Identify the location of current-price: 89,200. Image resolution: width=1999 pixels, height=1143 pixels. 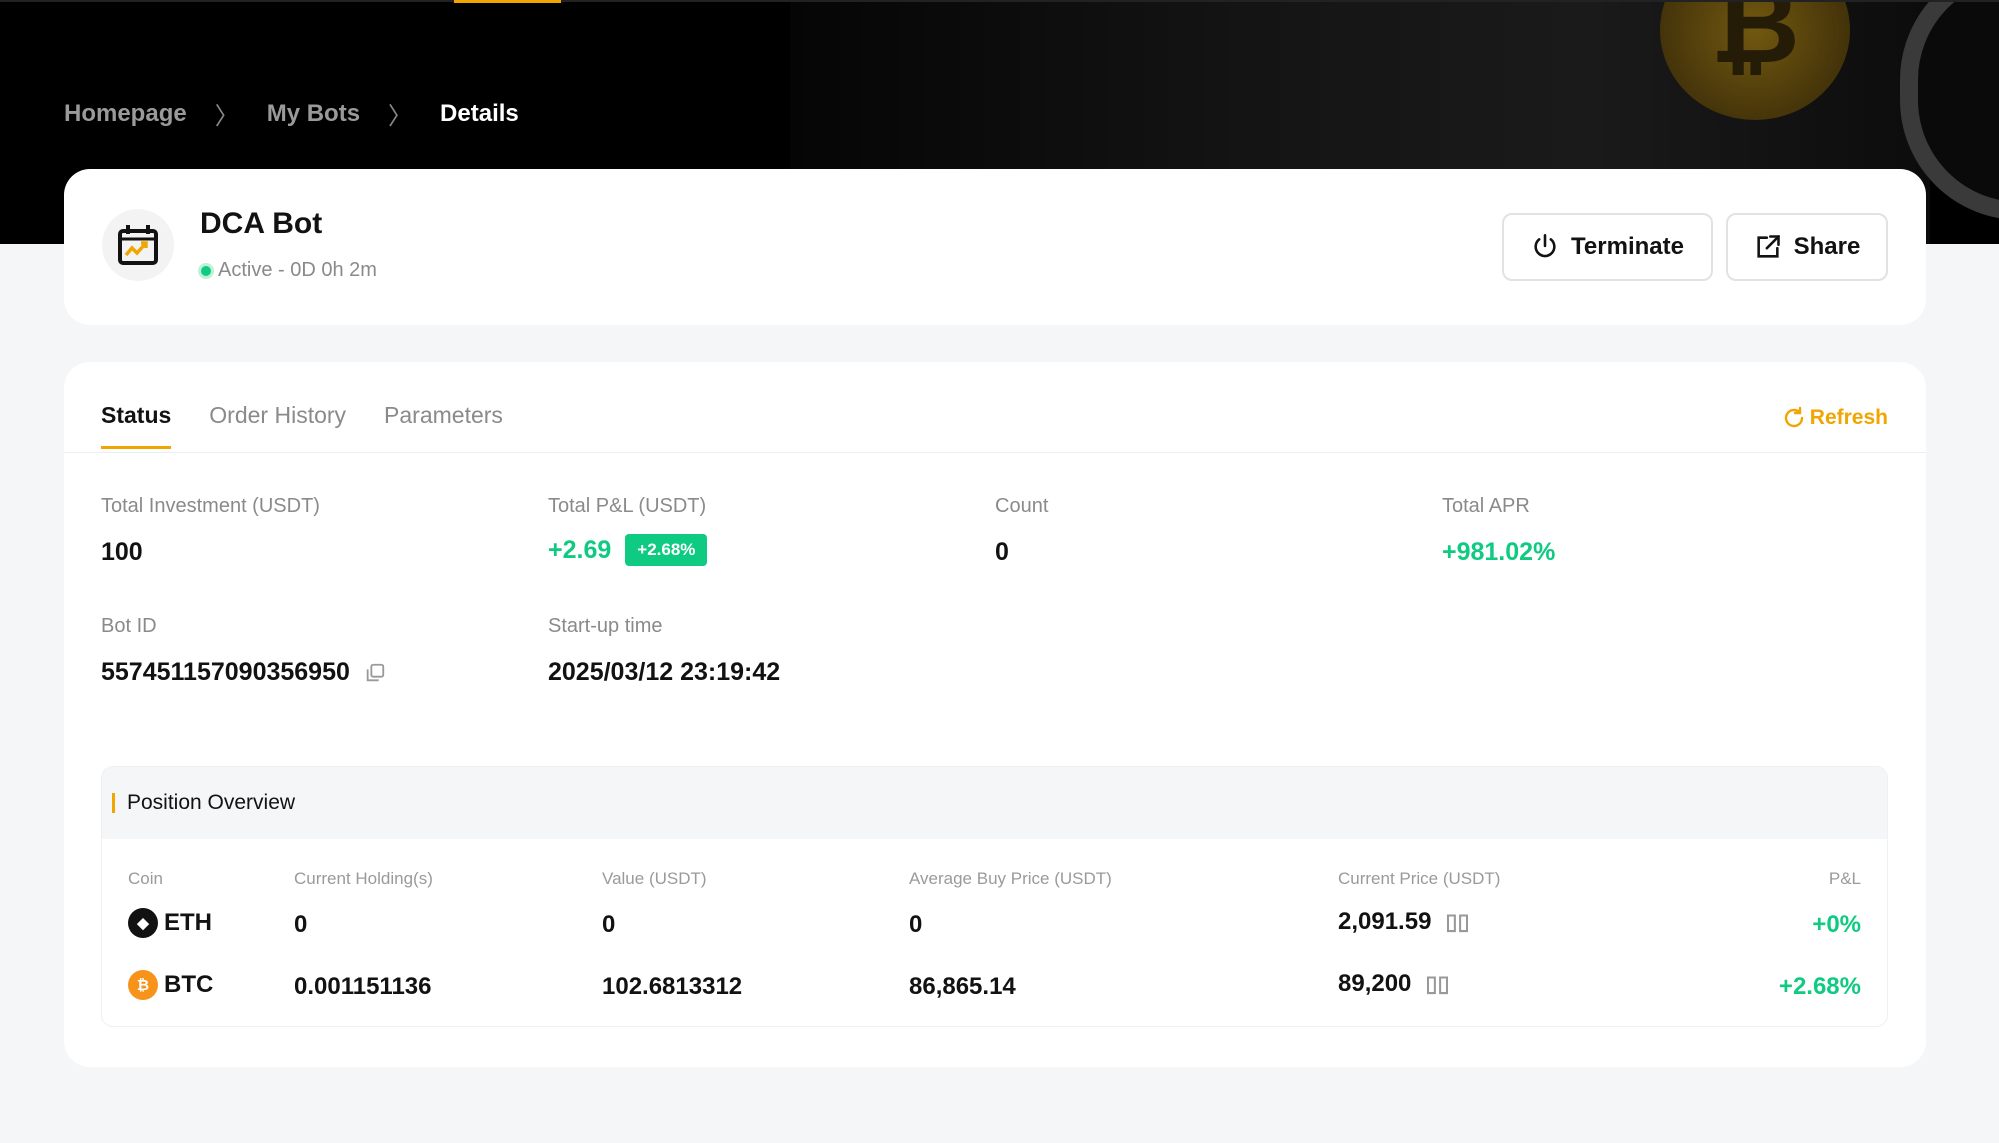
(1375, 983).